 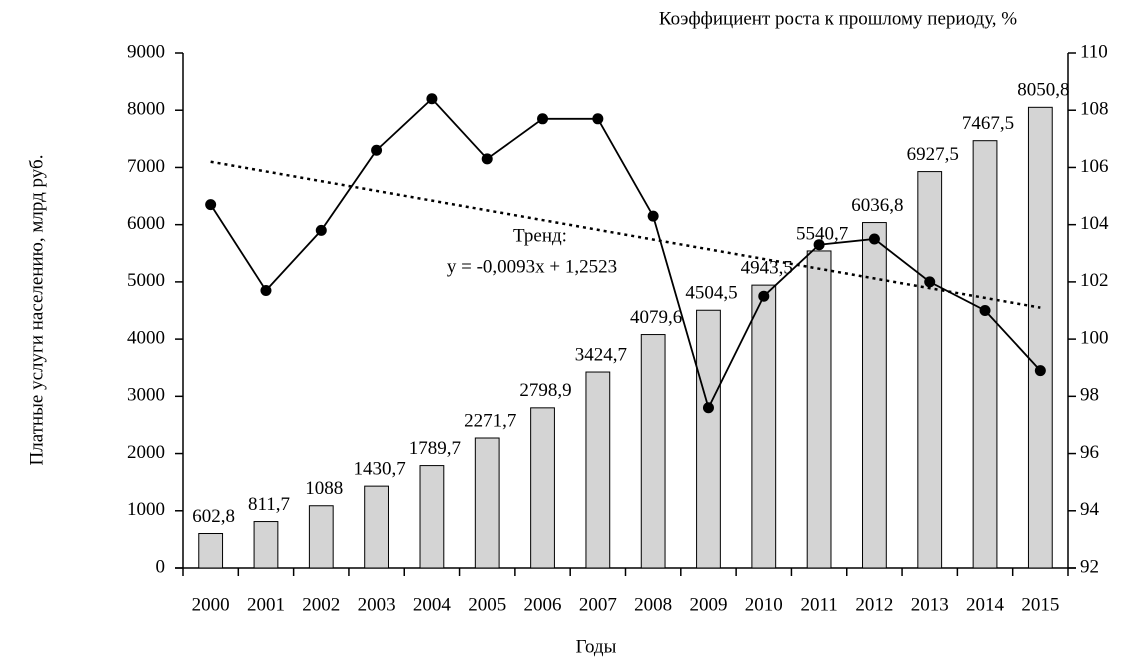 I want to click on y-tick-label: 8000, so click(x=146, y=109).